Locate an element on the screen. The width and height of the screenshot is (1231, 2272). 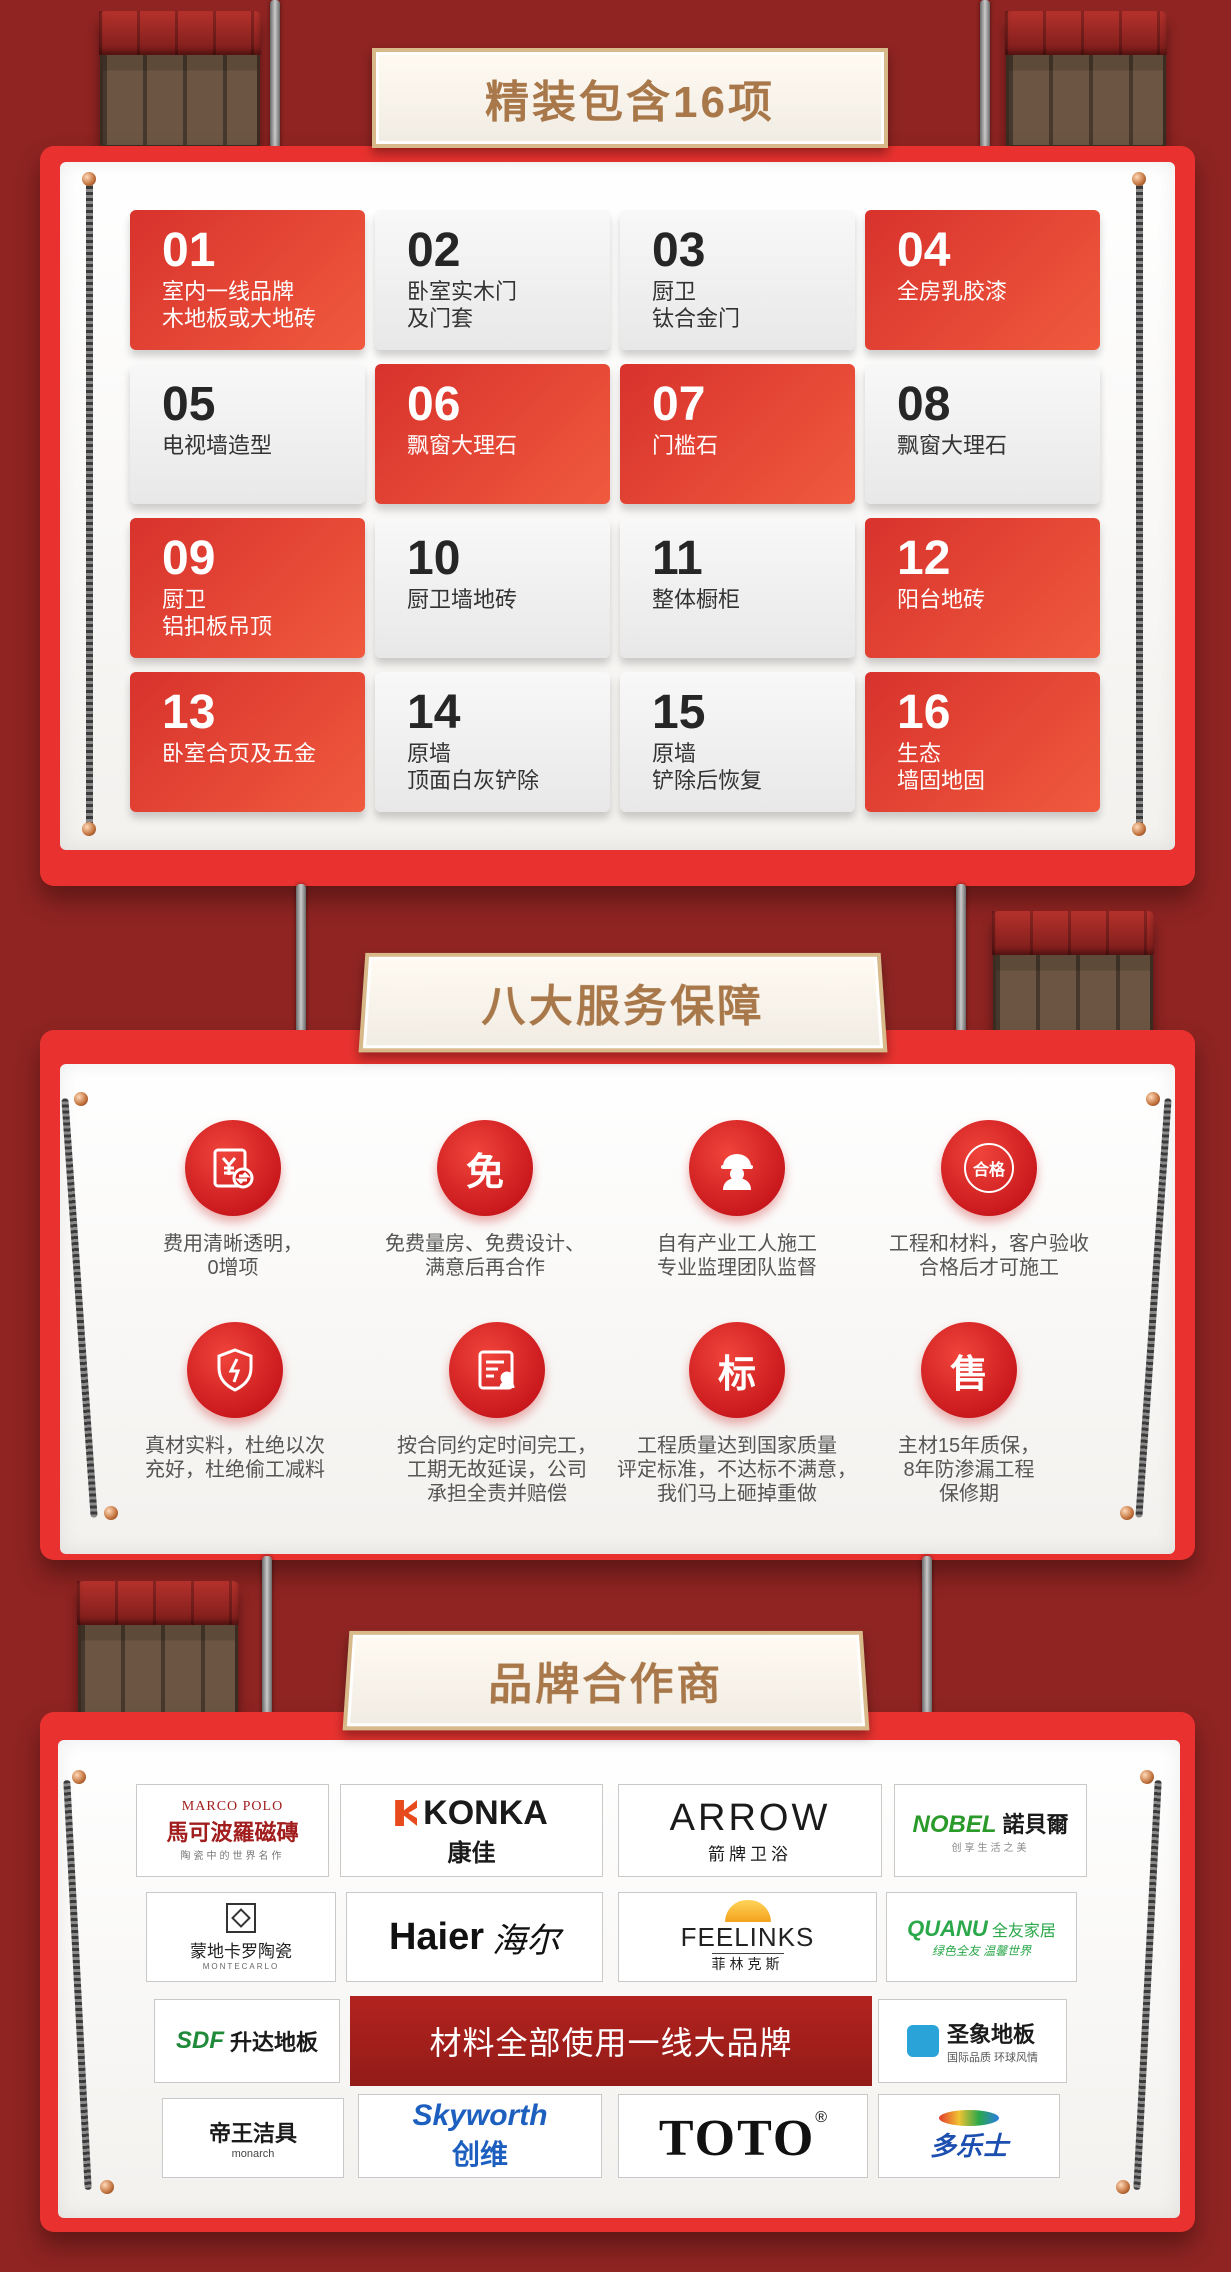
service-description-line: 承担全责并赔偿 is located at coordinates (497, 1494).